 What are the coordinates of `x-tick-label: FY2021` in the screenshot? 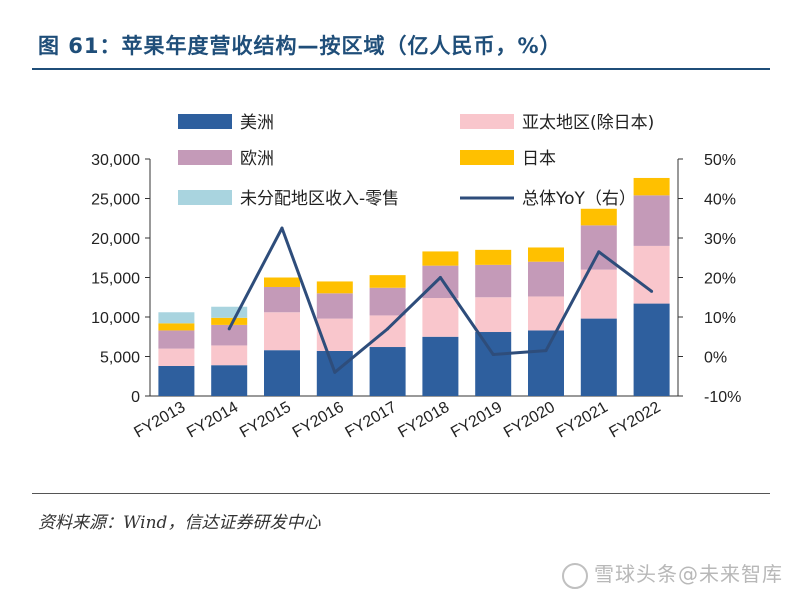 It's located at (582, 420).